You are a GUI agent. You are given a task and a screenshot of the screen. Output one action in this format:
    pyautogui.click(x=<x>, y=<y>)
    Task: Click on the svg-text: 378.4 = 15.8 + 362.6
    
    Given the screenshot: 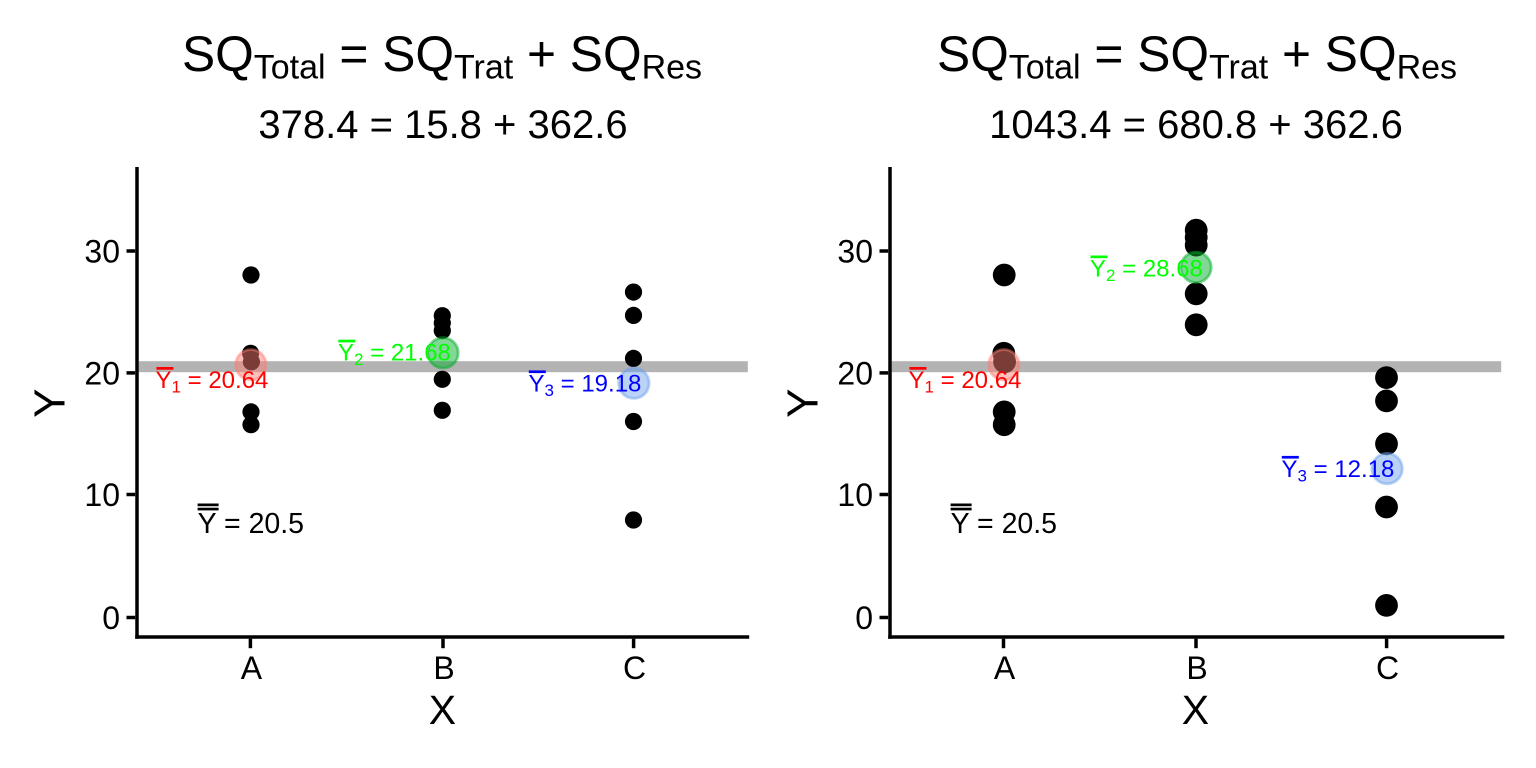 What is the action you would take?
    pyautogui.click(x=442, y=125)
    